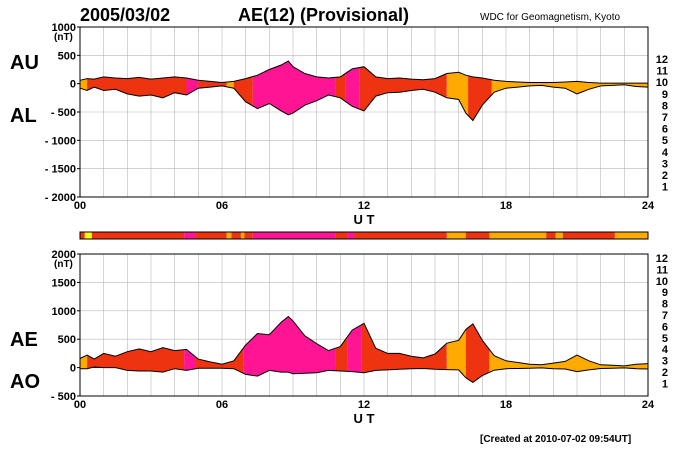 Image resolution: width=700 pixels, height=450 pixels. What do you see at coordinates (60, 141) in the screenshot?
I see `y-tick-label: - 1000` at bounding box center [60, 141].